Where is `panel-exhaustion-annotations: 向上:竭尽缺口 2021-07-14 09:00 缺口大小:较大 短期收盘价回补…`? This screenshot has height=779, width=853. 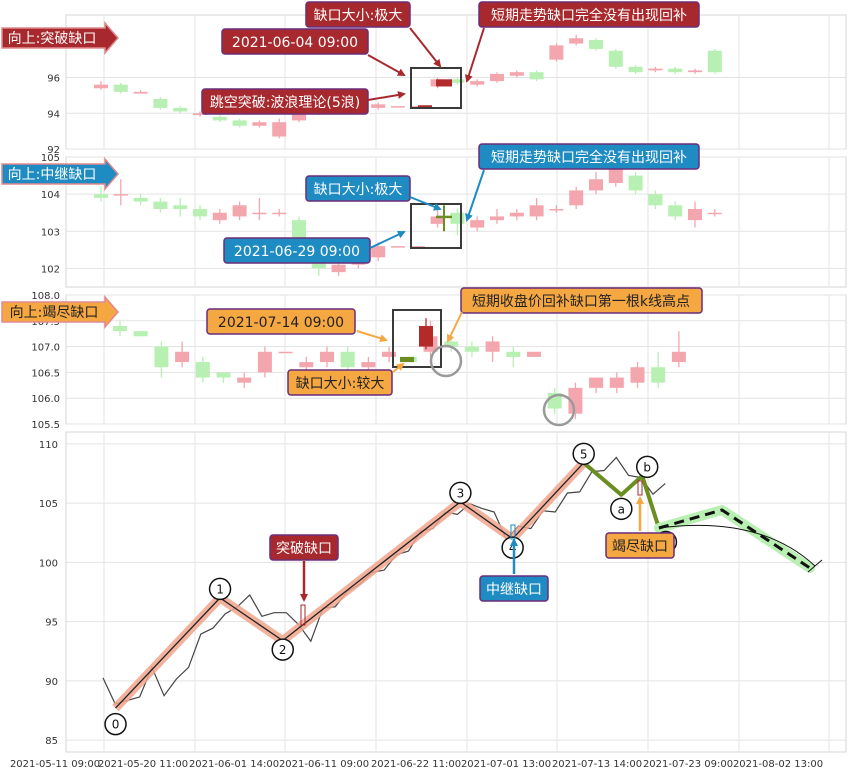
panel-exhaustion-annotations: 向上:竭尽缺口 2021-07-14 09:00 缺口大小:较大 短期收盘价回补… is located at coordinates (352, 357).